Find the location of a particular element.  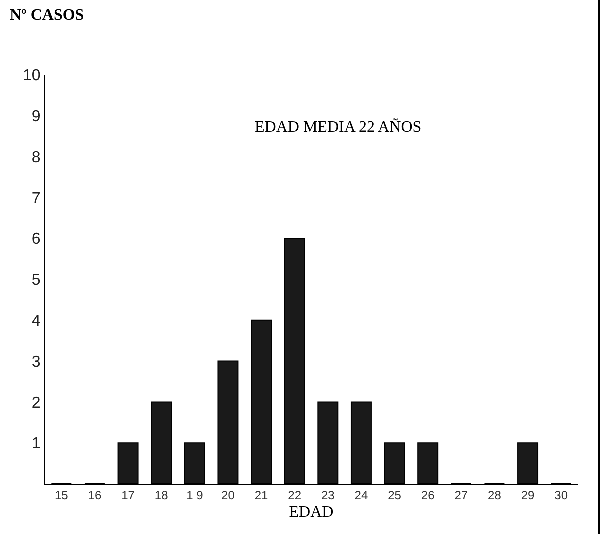

x-tick-label: 17 is located at coordinates (129, 495).